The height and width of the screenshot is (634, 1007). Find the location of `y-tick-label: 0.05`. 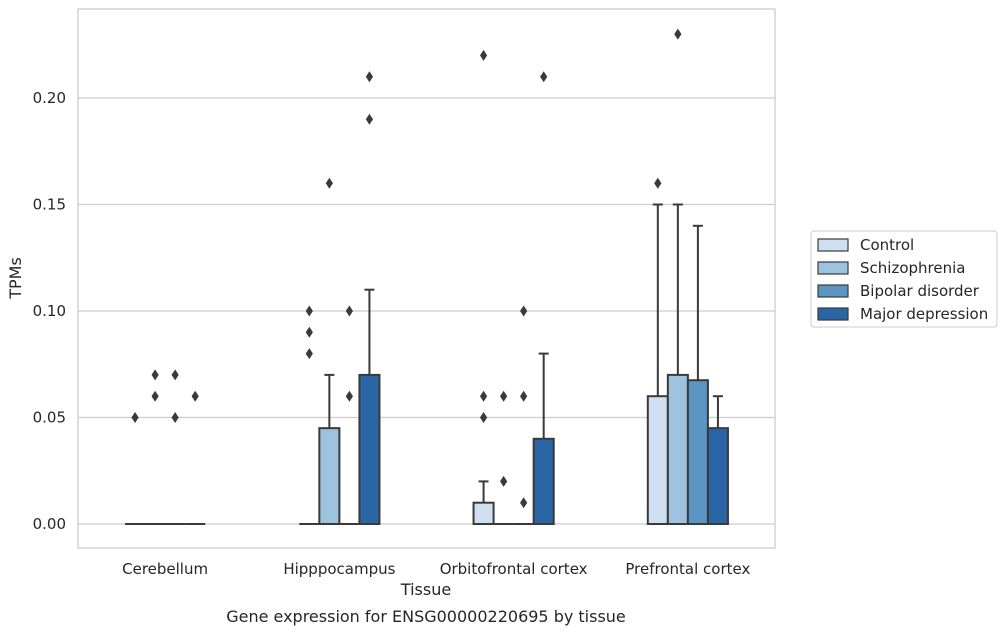

y-tick-label: 0.05 is located at coordinates (49, 418).